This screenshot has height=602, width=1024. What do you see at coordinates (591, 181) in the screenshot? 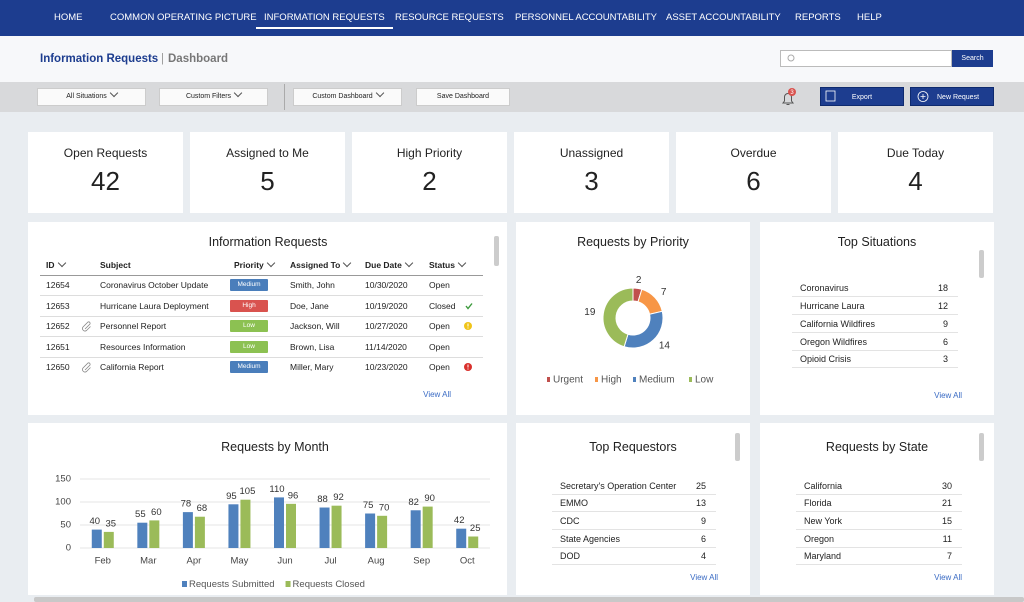
I see `kpi-value: 3` at bounding box center [591, 181].